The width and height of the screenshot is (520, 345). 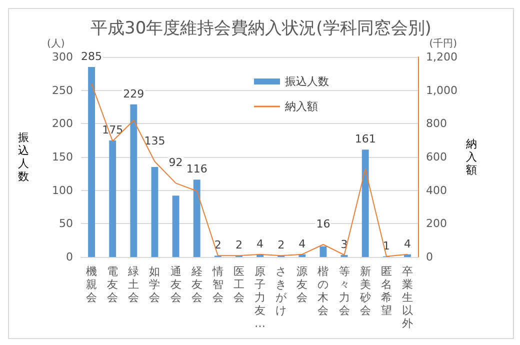 I want to click on data-label: 16, so click(x=323, y=224).